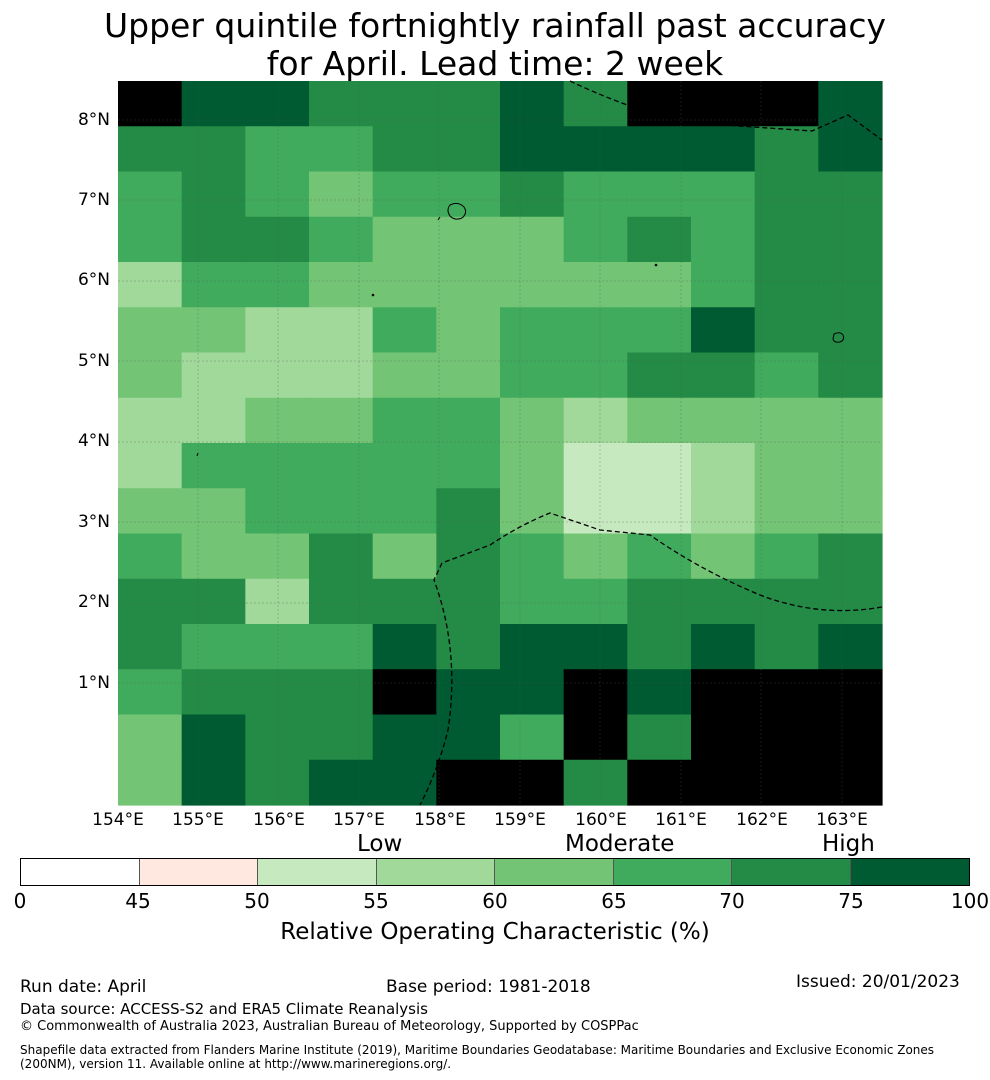 This screenshot has height=1080, width=990. I want to click on lon-label: 158°E, so click(440, 820).